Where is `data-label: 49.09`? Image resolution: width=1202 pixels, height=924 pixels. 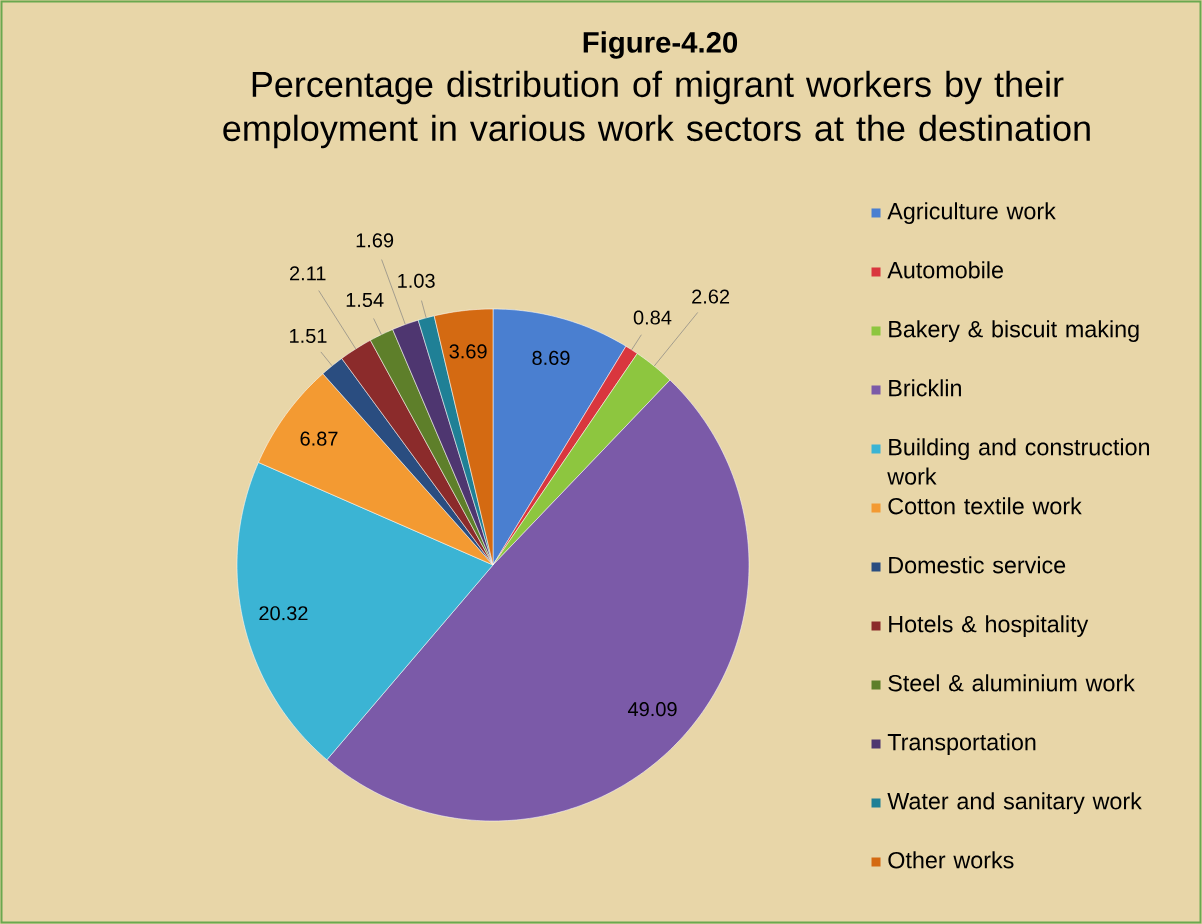
data-label: 49.09 is located at coordinates (652, 709).